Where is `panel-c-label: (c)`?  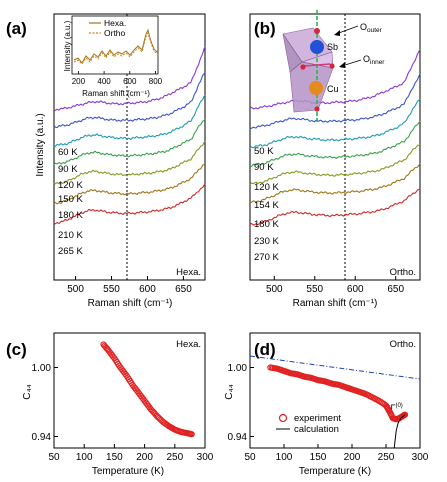 panel-c-label: (c) is located at coordinates (16, 349).